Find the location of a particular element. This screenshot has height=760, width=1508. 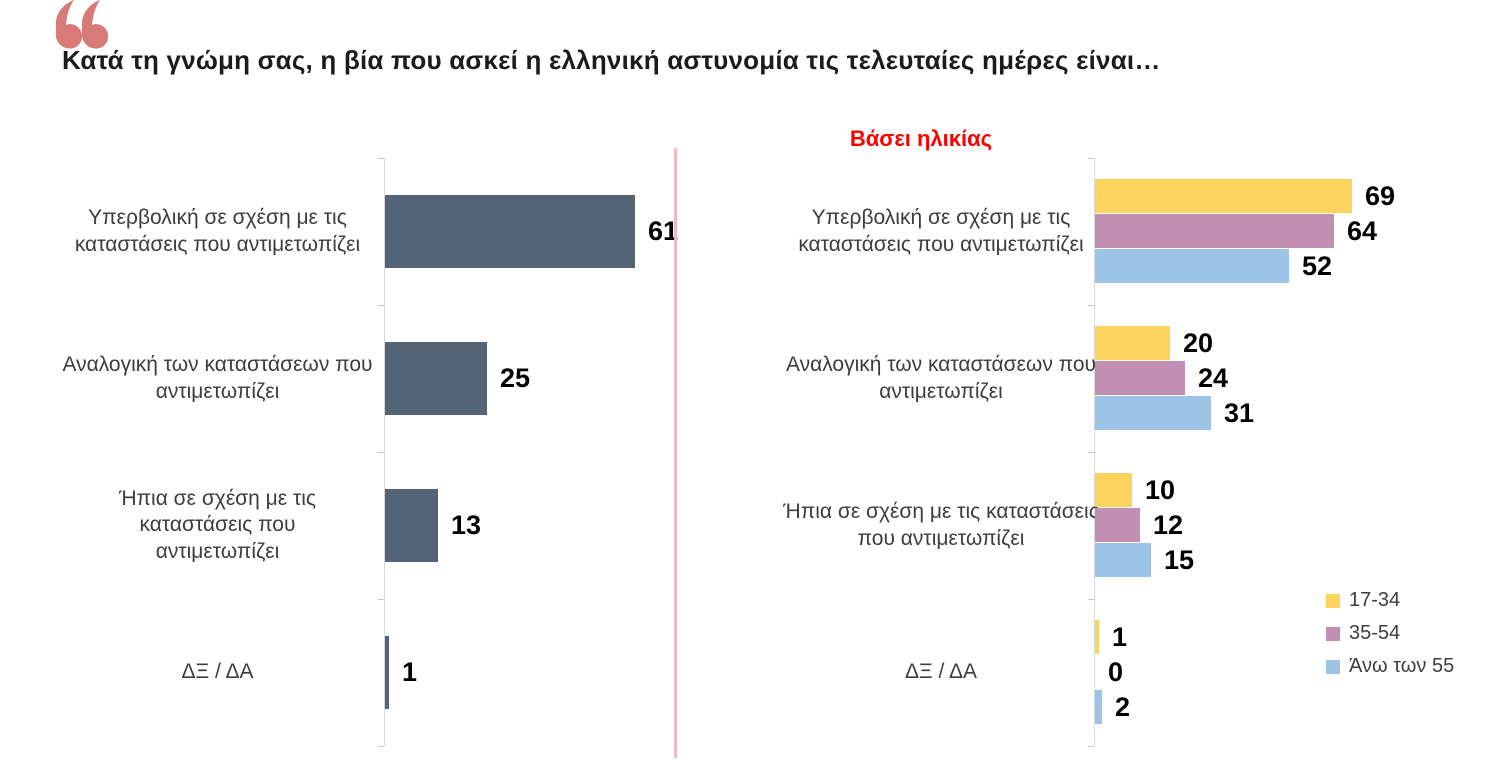

value-label: 13 is located at coordinates (466, 525).